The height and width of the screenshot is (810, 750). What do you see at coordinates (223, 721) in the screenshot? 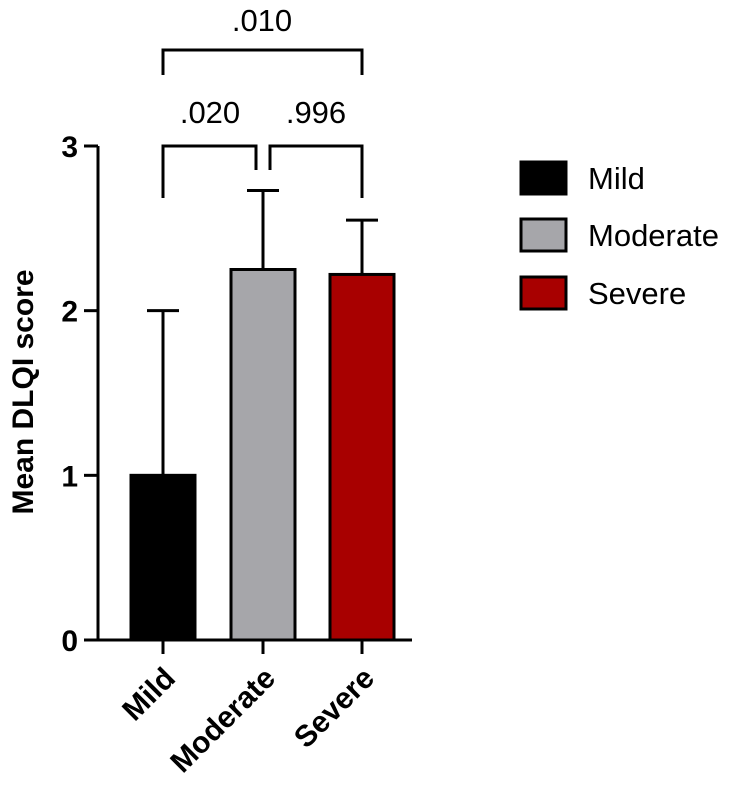
I see `x-tick-label: Moderate` at bounding box center [223, 721].